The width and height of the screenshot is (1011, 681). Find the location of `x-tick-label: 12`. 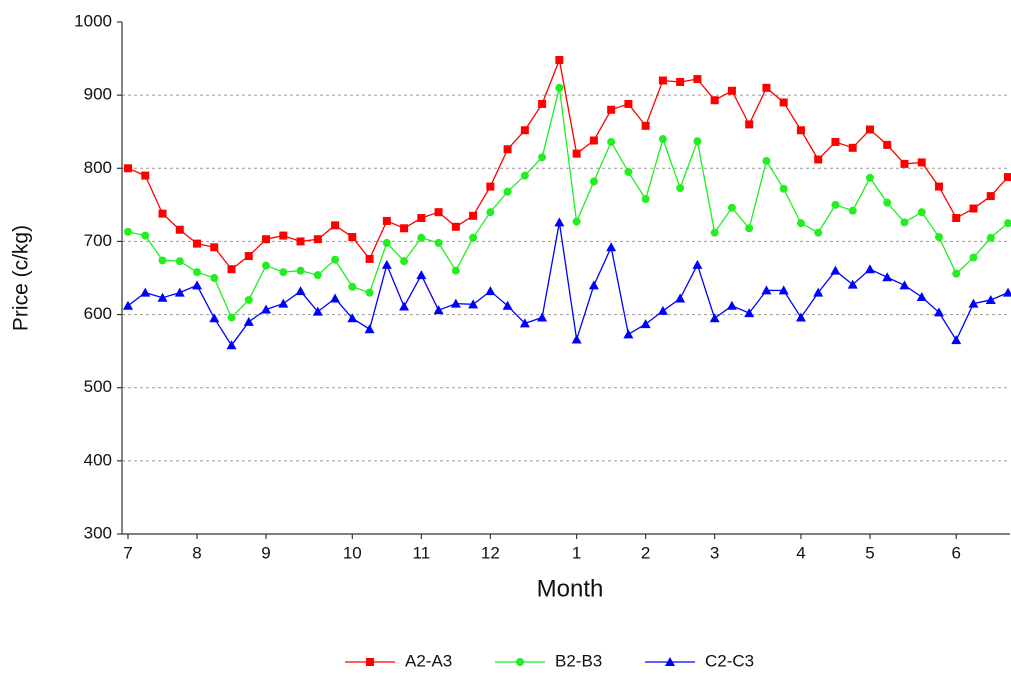

x-tick-label: 12 is located at coordinates (490, 552).